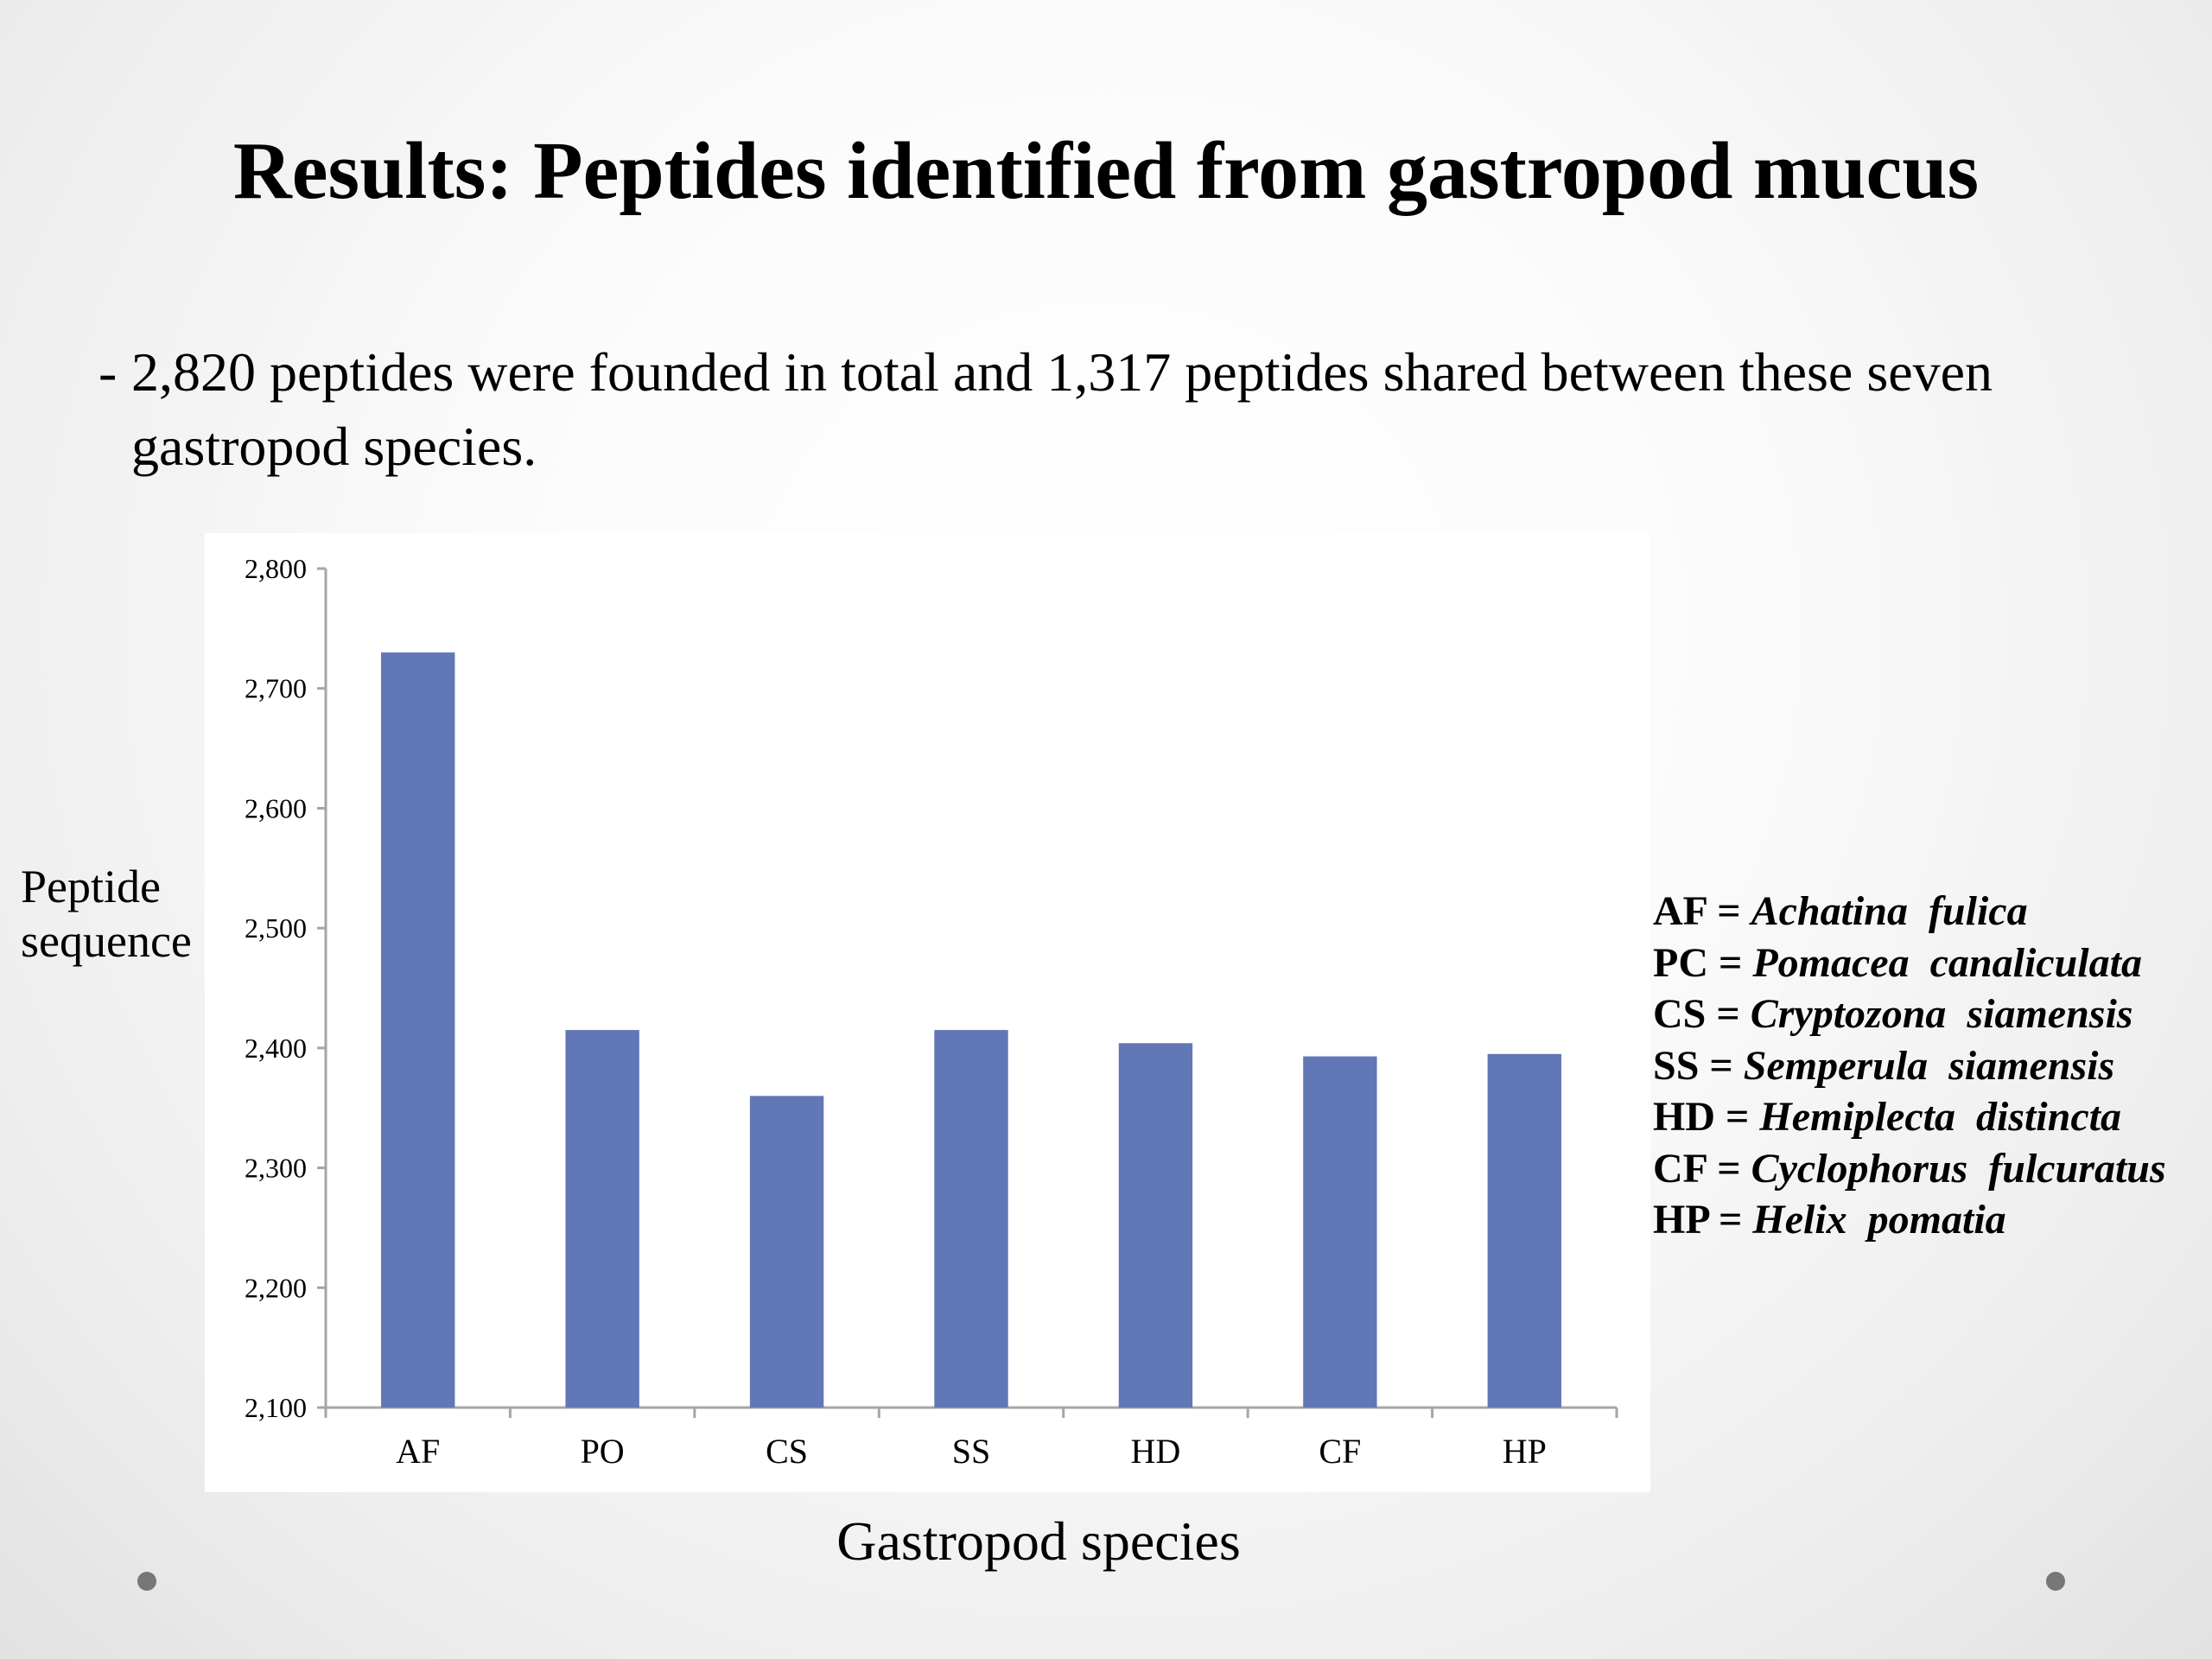  Describe the element at coordinates (276, 568) in the screenshot. I see `y-tick-label: 2,800` at that location.